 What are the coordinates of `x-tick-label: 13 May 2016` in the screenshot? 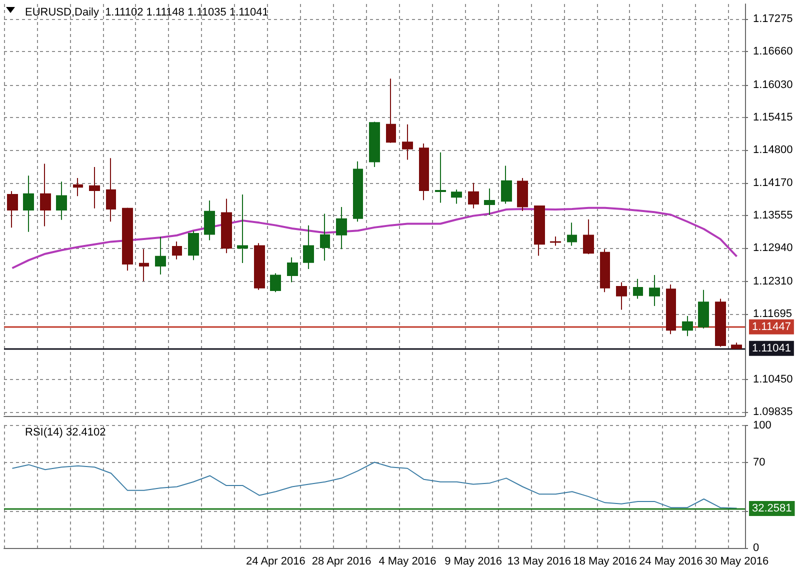 It's located at (539, 562).